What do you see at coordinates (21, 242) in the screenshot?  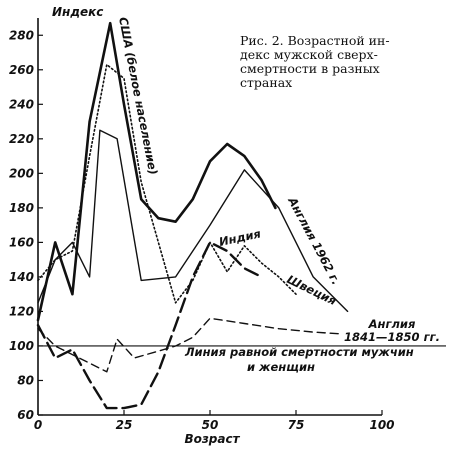 I see `y-tick-label: 160` at bounding box center [21, 242].